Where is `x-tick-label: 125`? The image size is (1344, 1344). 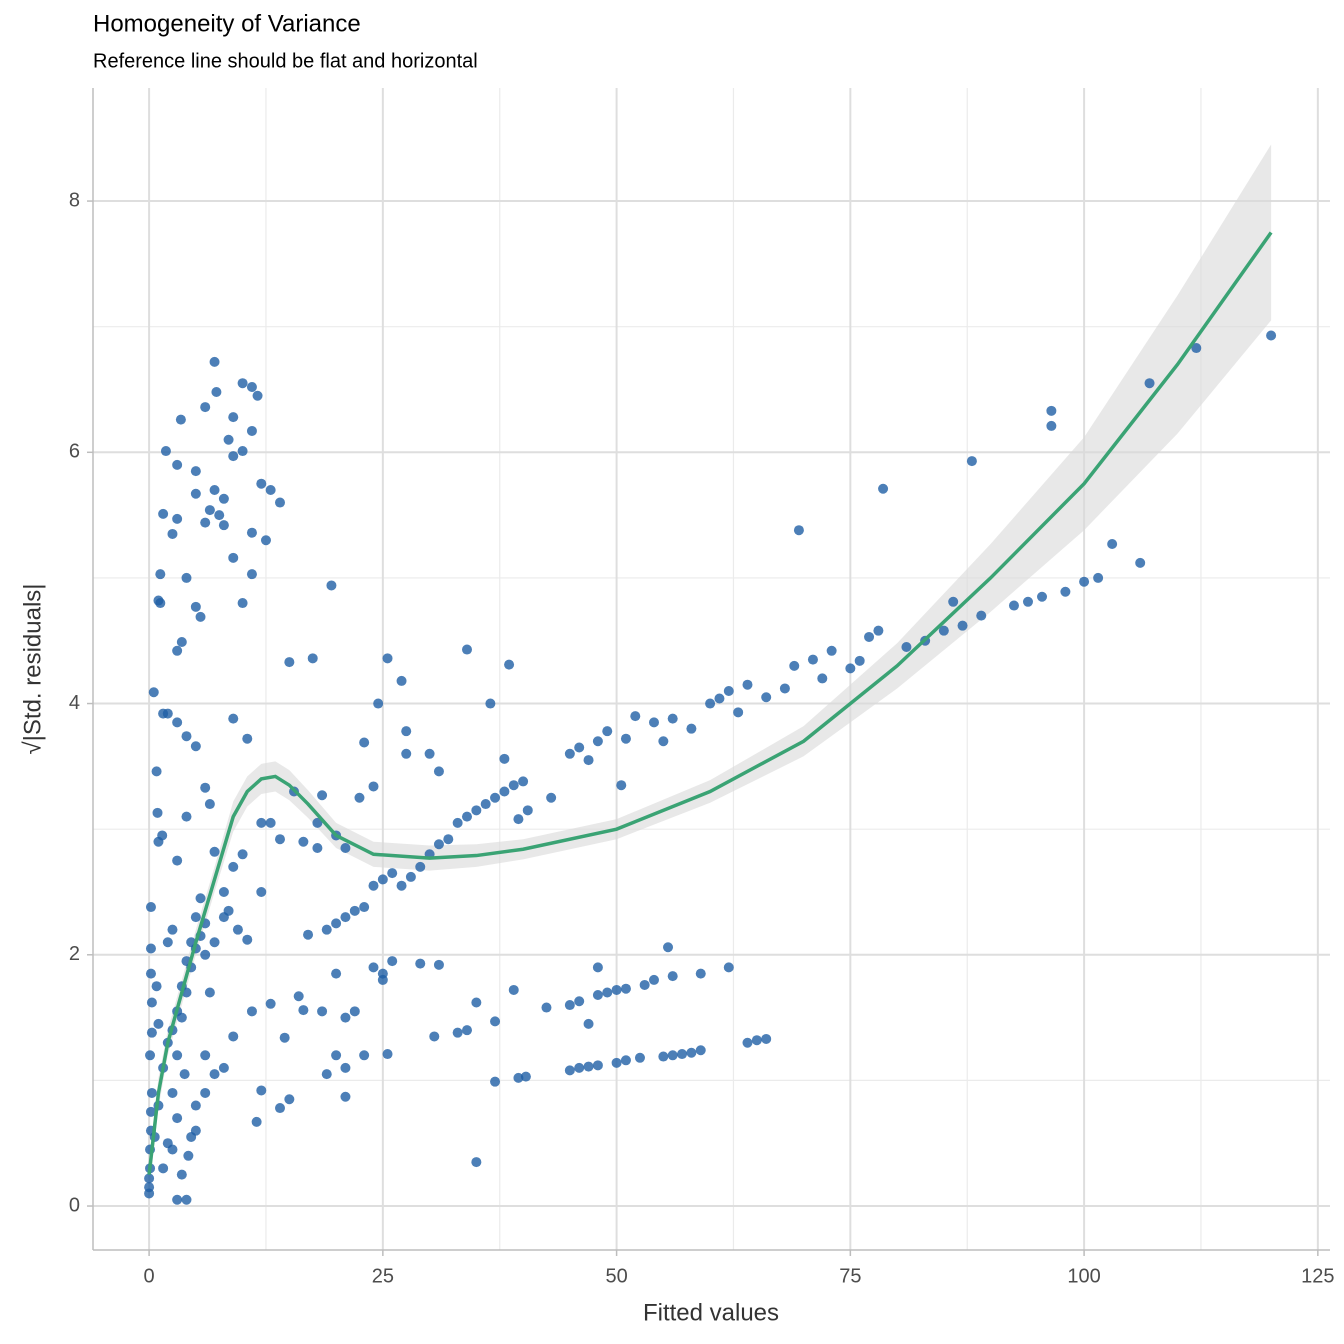
x-tick-label: 125 is located at coordinates (1317, 1276).